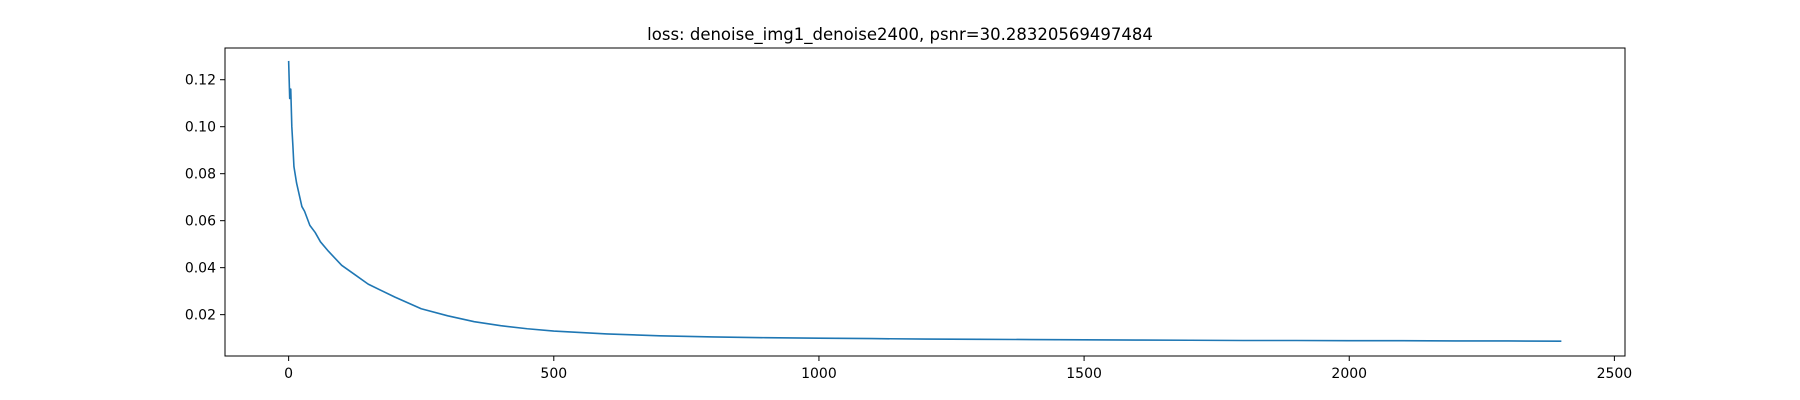 This screenshot has height=400, width=1800. Describe the element at coordinates (819, 374) in the screenshot. I see `x-tick-label: 1000` at that location.